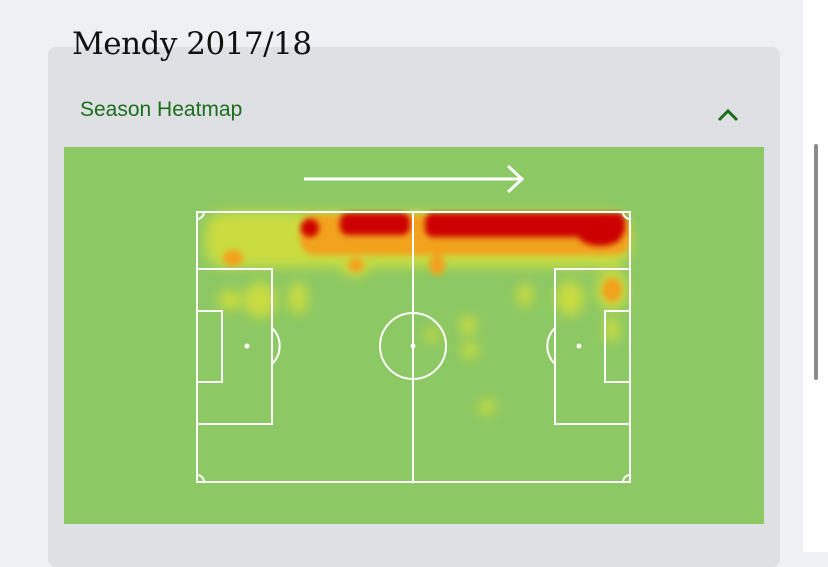 The height and width of the screenshot is (567, 828). I want to click on scrollbar, so click(816, 262).